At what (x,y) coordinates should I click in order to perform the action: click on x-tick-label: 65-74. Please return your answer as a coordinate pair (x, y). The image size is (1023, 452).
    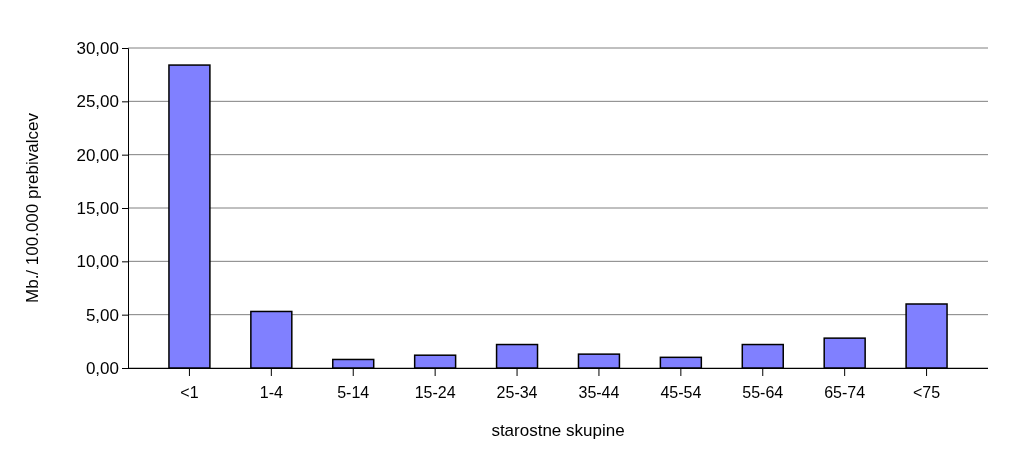
    Looking at the image, I should click on (845, 393).